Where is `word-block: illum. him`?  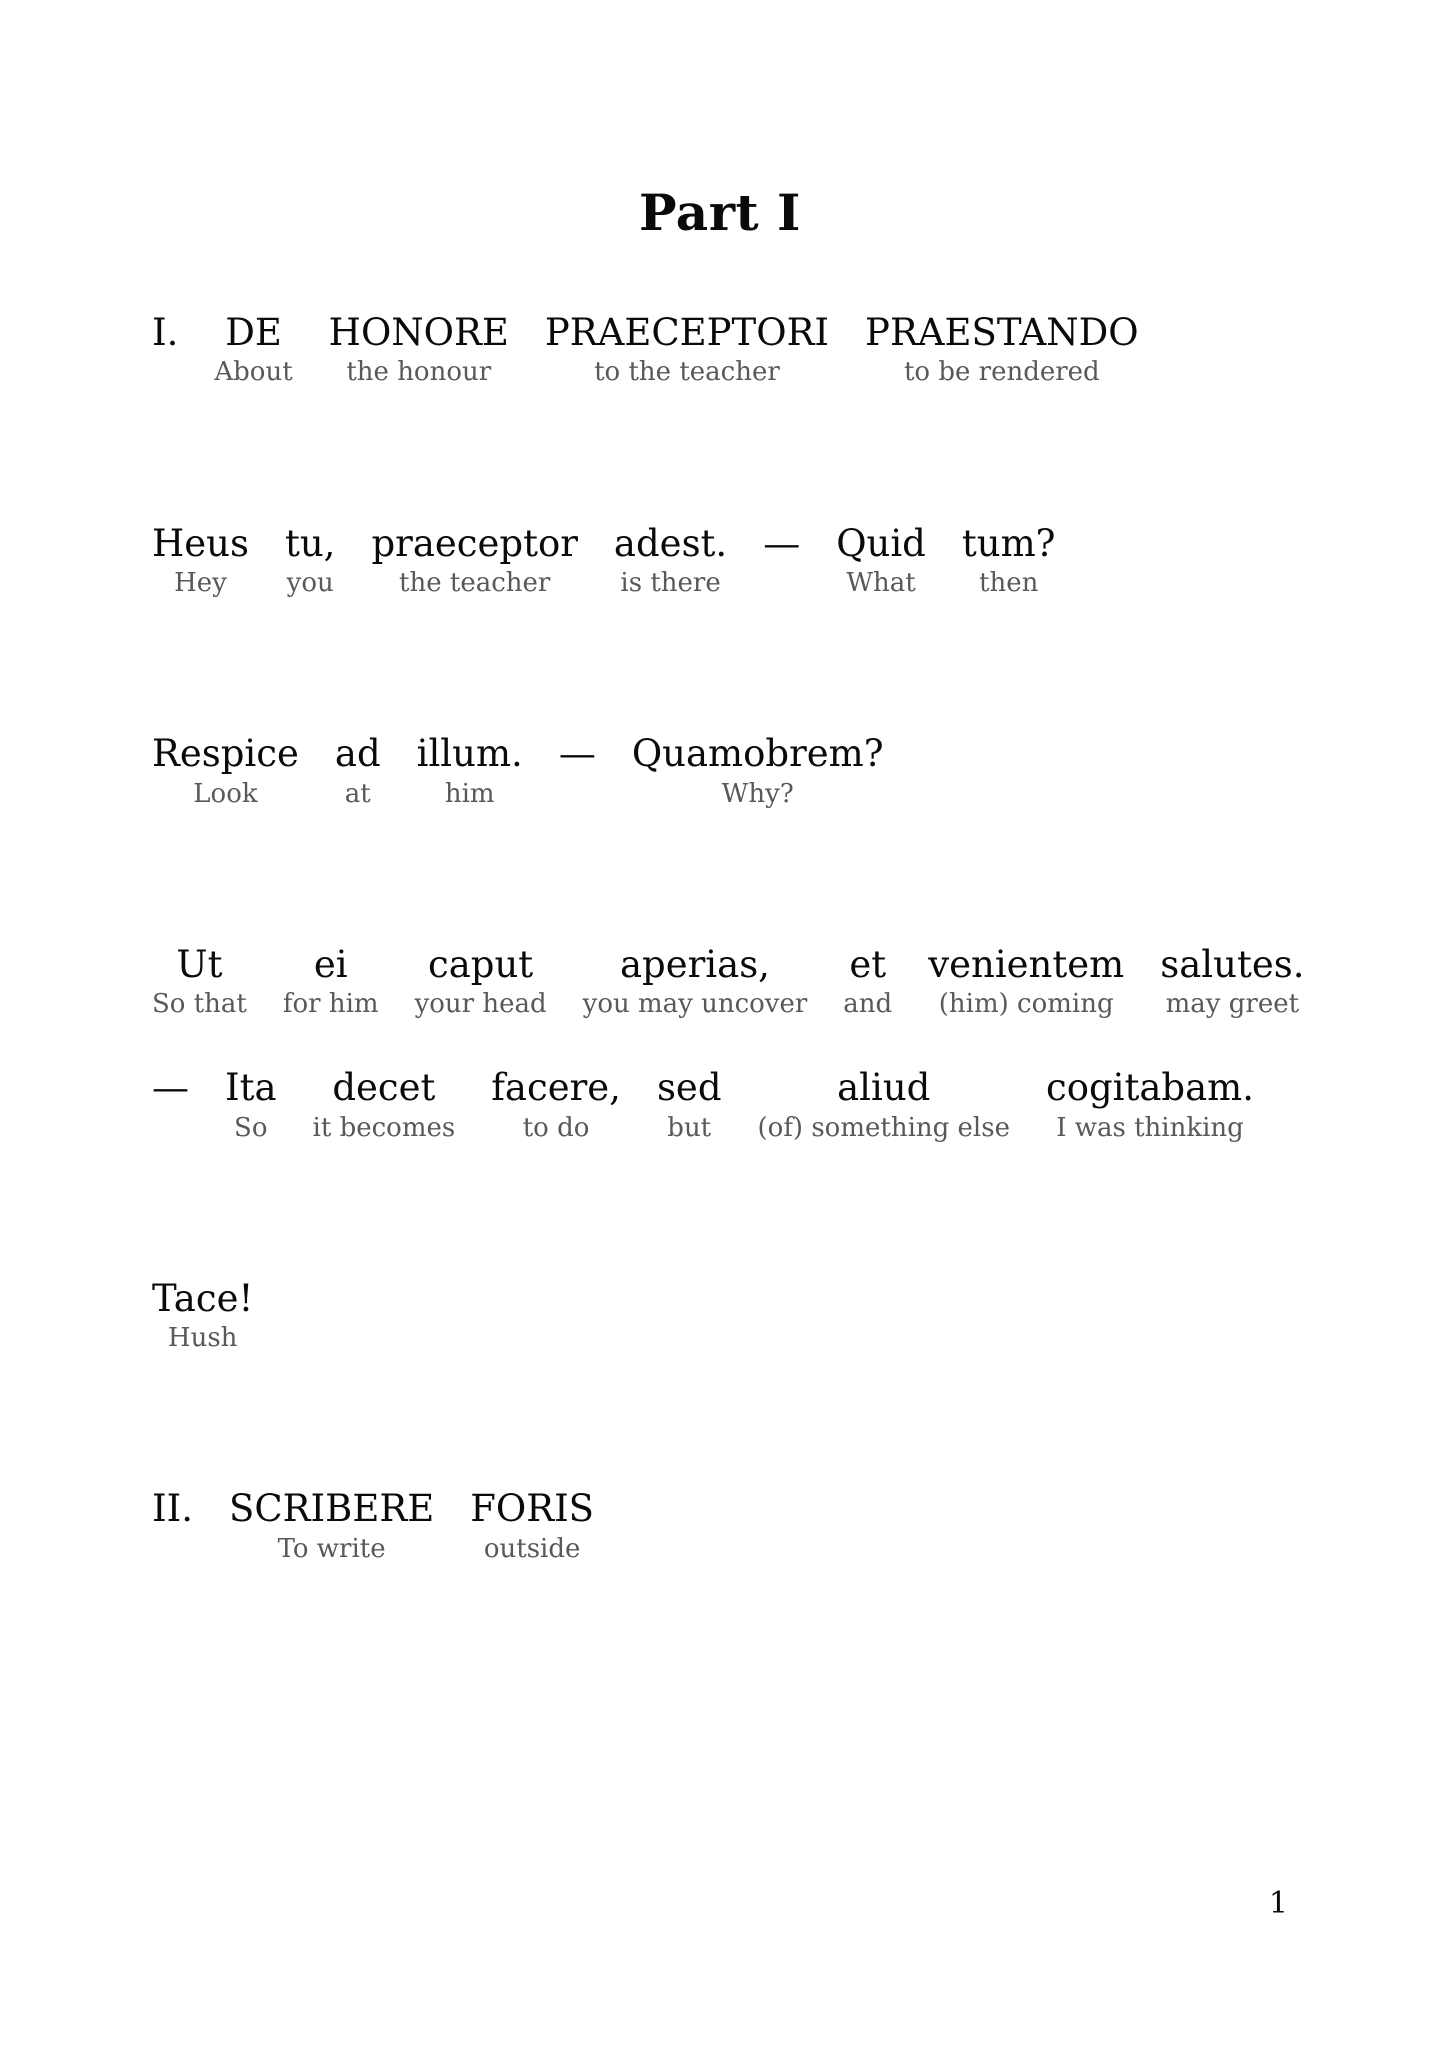
word-block: illum. him is located at coordinates (470, 771).